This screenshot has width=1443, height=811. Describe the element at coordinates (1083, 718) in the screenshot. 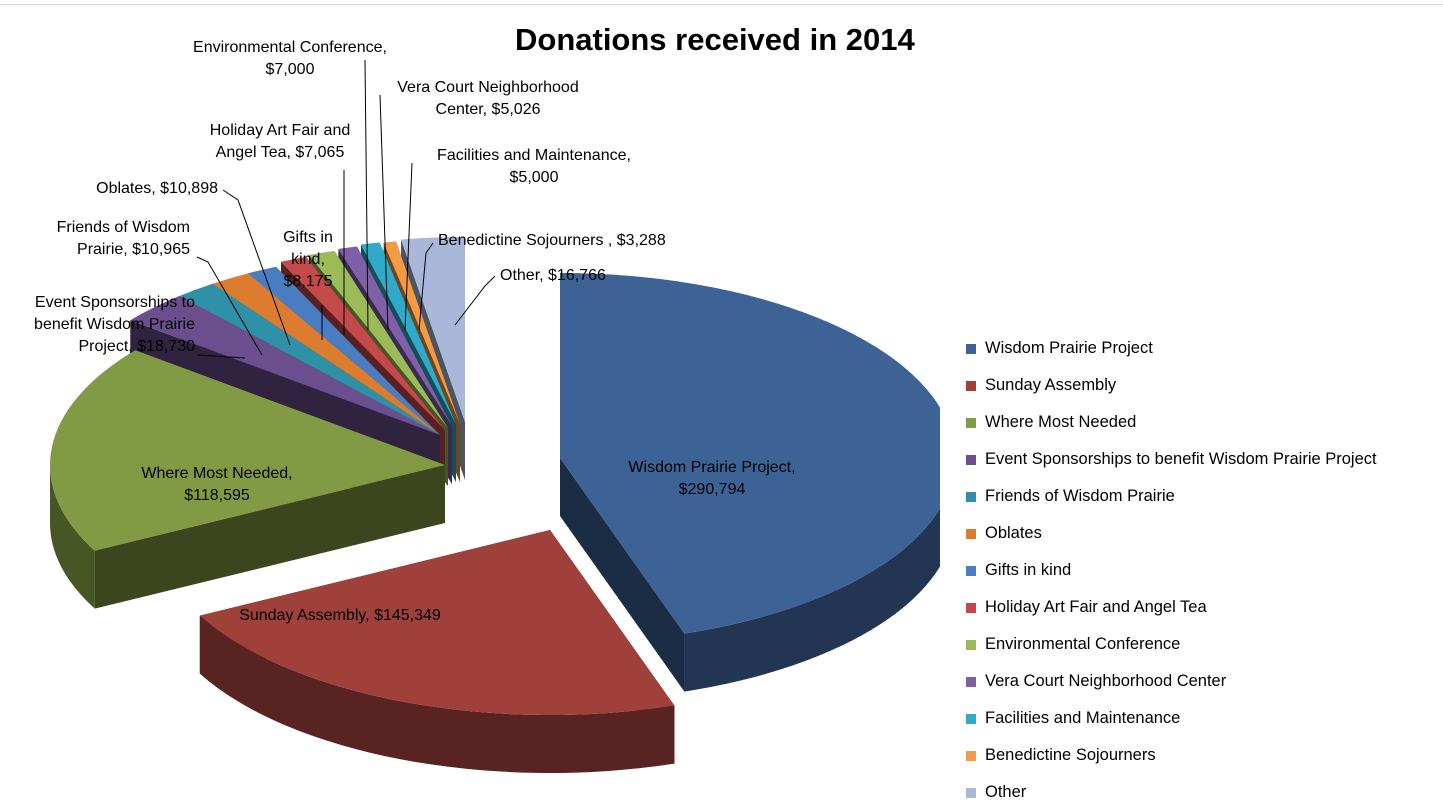

I see `legend-label: Facilities and Maintenance` at that location.